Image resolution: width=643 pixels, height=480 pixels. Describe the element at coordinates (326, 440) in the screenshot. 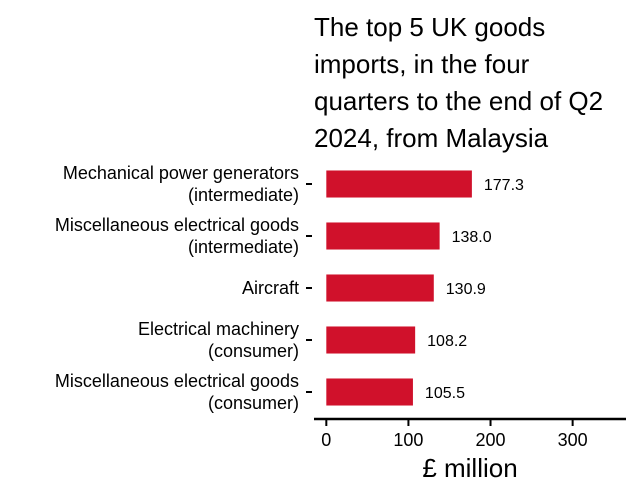

I see `x-tick-label: 0` at that location.